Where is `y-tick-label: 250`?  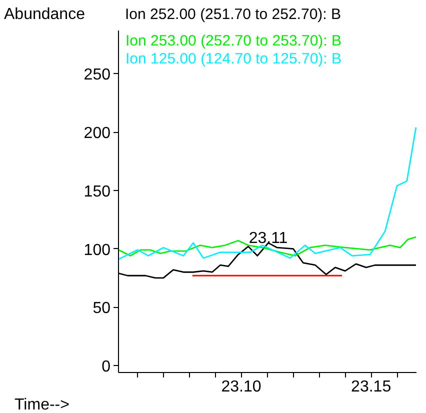
y-tick-label: 250 is located at coordinates (97, 75).